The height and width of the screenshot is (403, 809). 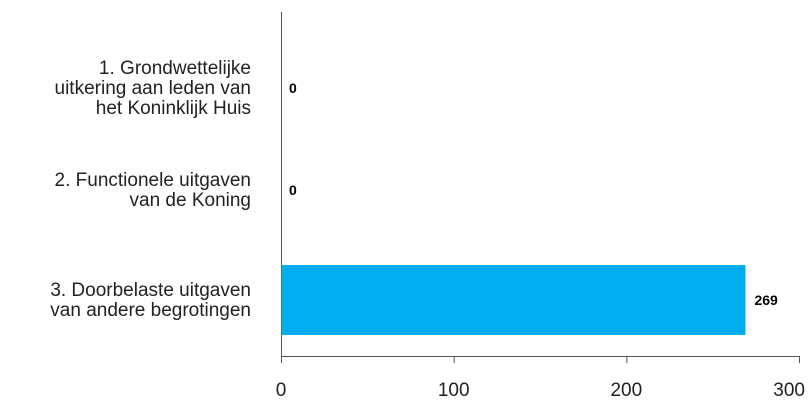 I want to click on x-tick-label-300: 300, so click(x=789, y=390).